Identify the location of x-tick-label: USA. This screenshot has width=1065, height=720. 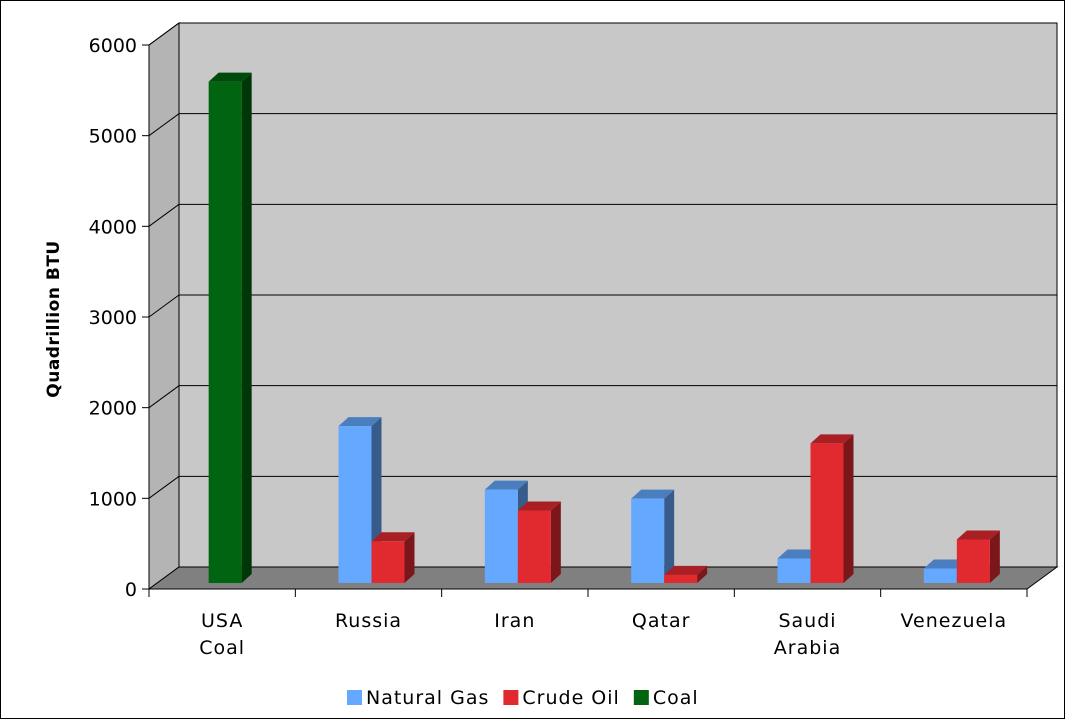
(222, 621).